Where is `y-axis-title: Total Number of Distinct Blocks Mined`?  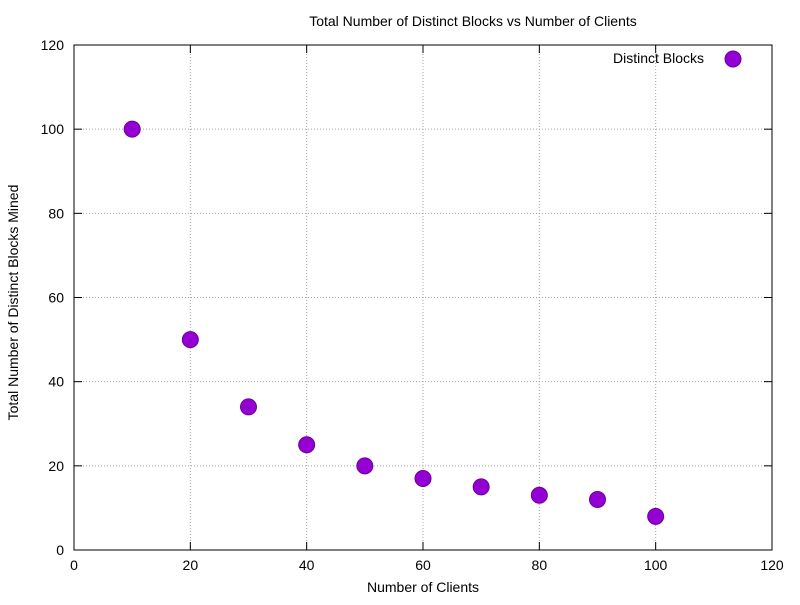
y-axis-title: Total Number of Distinct Blocks Mined is located at coordinates (13, 303).